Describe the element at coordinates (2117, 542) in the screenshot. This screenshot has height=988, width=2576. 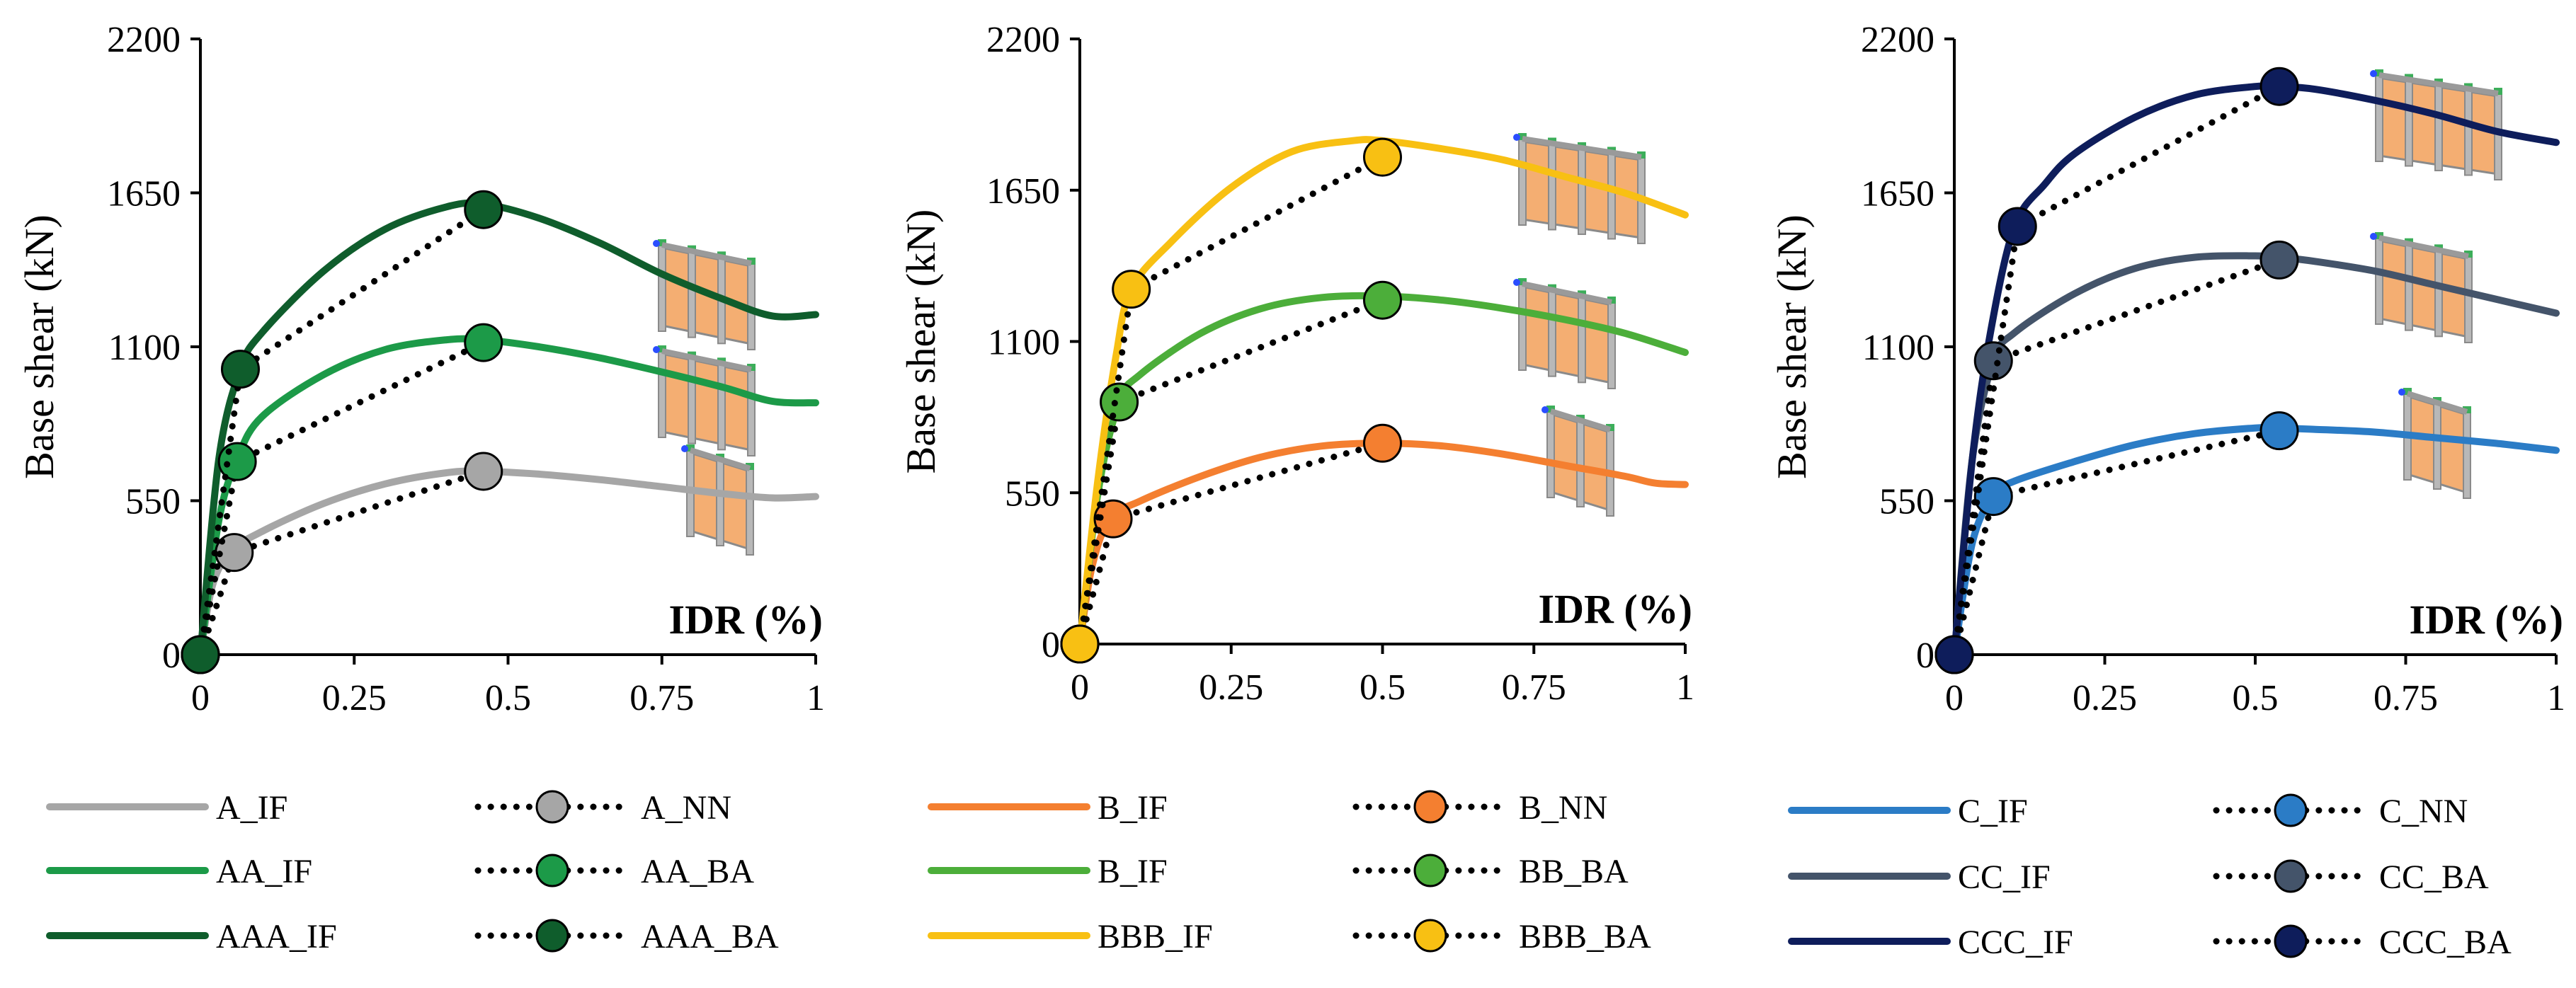
I see `series-line-C_NN` at that location.